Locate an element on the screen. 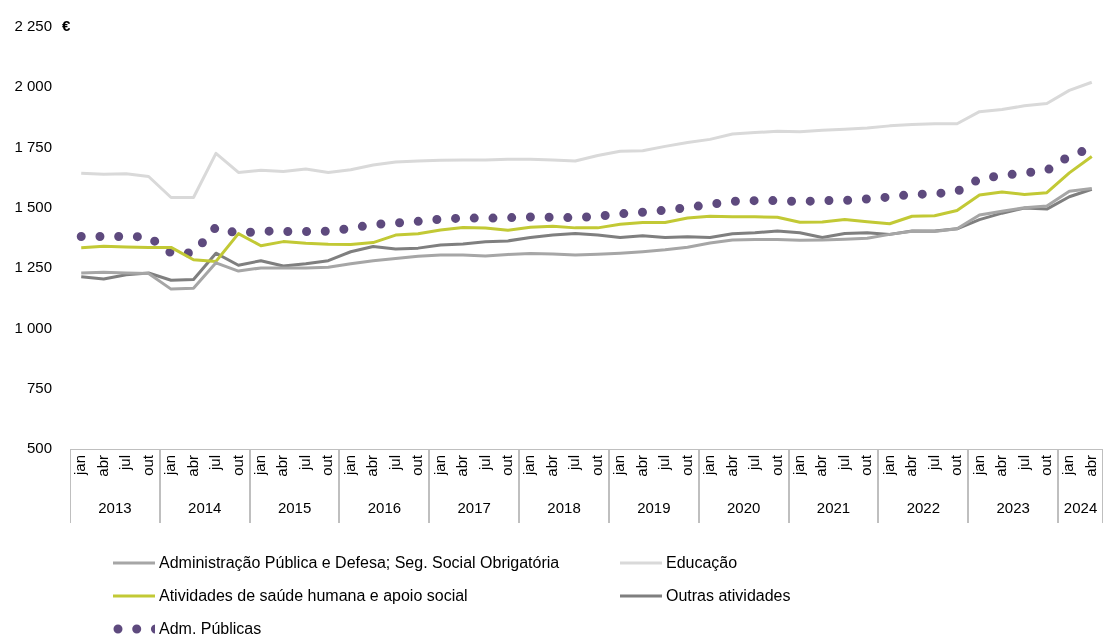  text: 2019 is located at coordinates (654, 508).